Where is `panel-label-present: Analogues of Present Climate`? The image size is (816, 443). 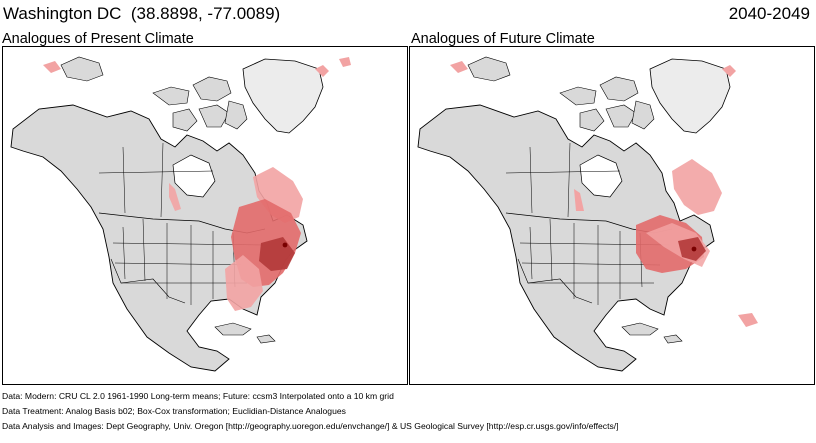 panel-label-present: Analogues of Present Climate is located at coordinates (98, 39).